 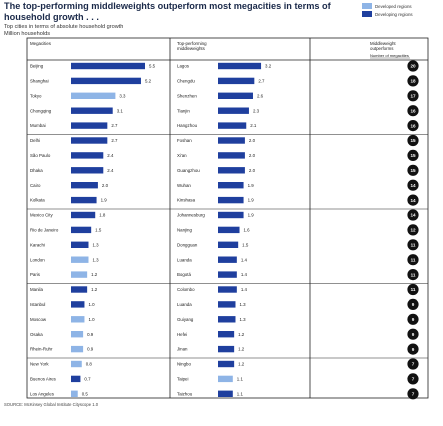 I want to click on megacity-name: Kolkata, so click(x=37, y=200).